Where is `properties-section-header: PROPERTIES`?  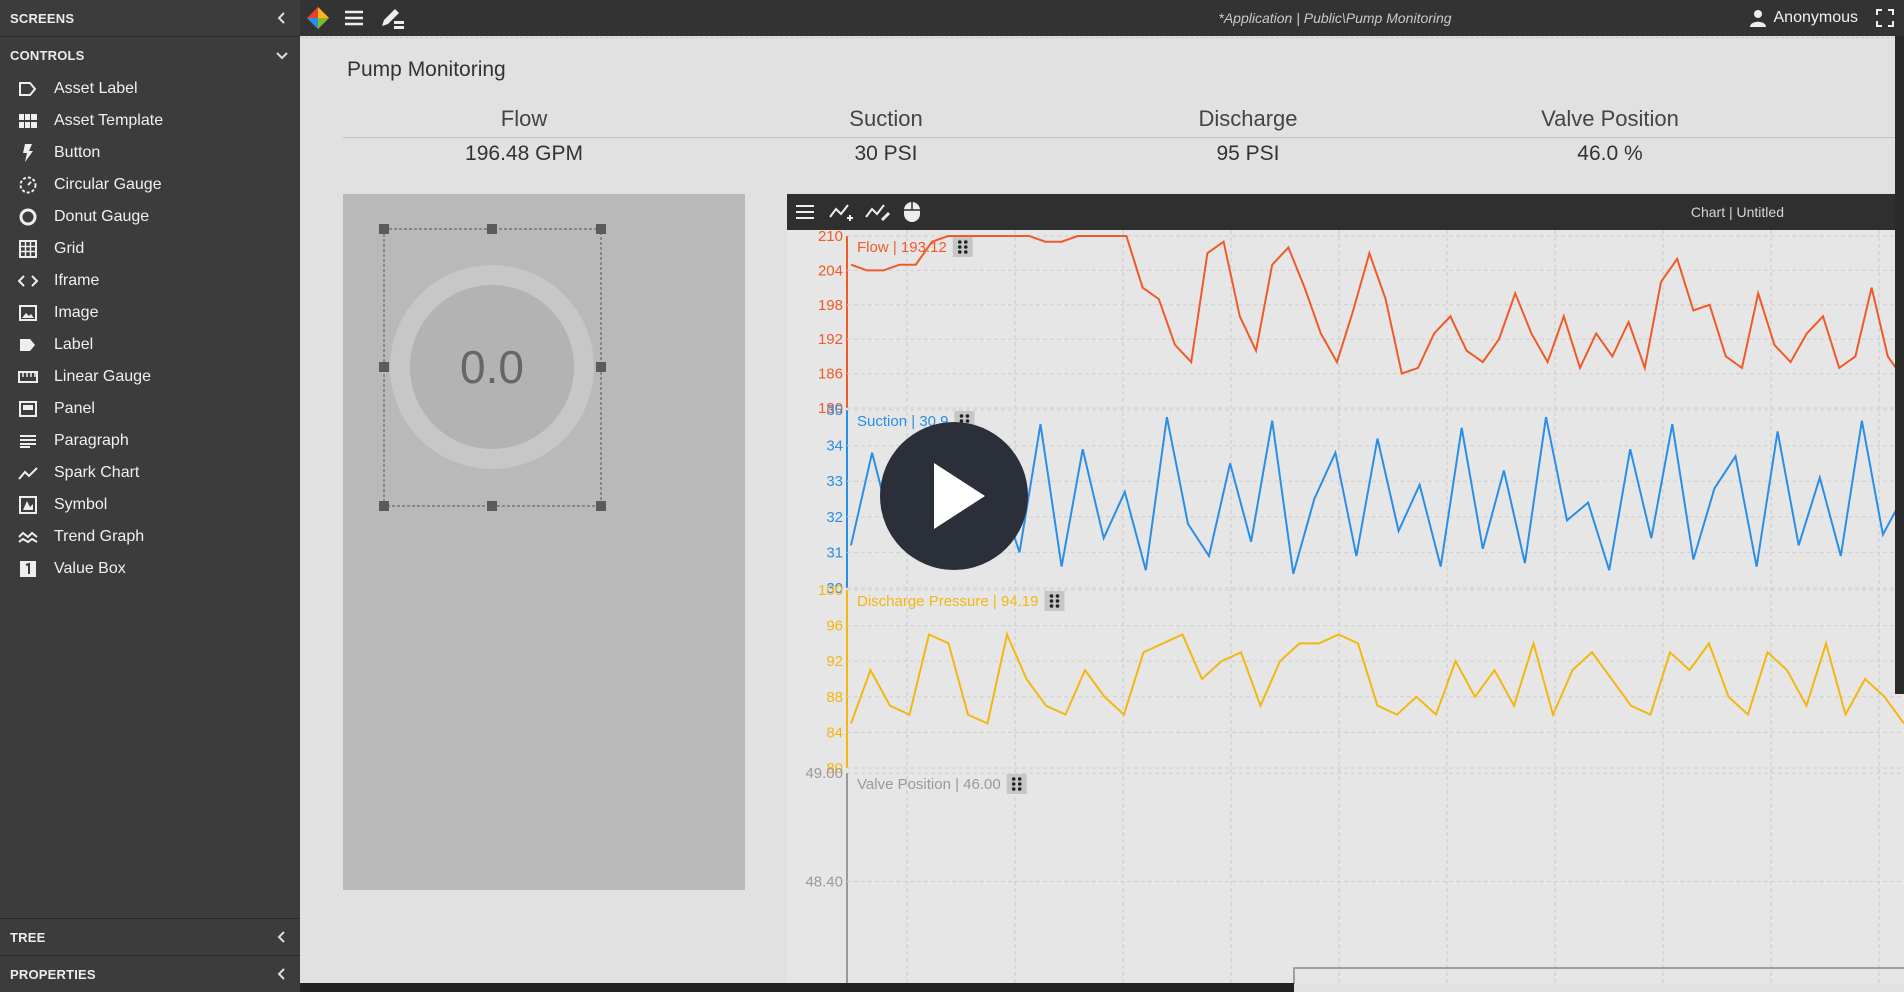 properties-section-header: PROPERTIES is located at coordinates (150, 974).